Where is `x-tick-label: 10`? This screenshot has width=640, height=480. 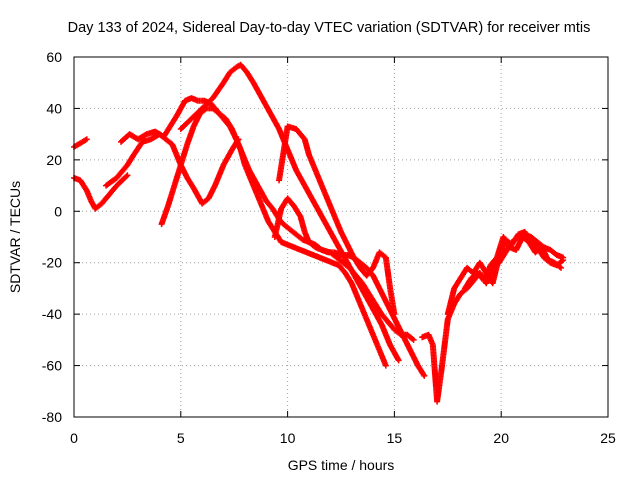 x-tick-label: 10 is located at coordinates (288, 438).